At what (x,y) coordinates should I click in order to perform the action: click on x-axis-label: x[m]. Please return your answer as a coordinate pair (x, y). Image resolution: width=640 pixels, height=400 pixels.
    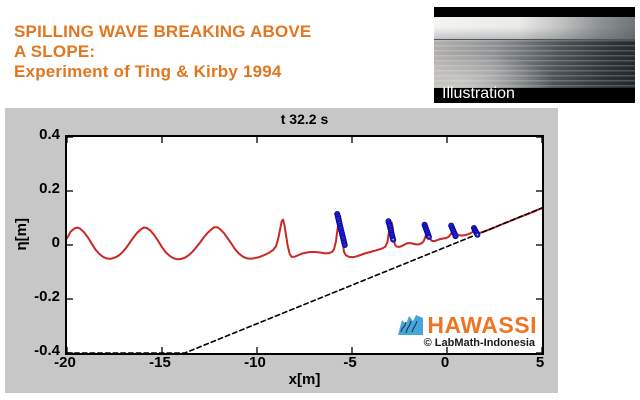
    Looking at the image, I should click on (304, 379).